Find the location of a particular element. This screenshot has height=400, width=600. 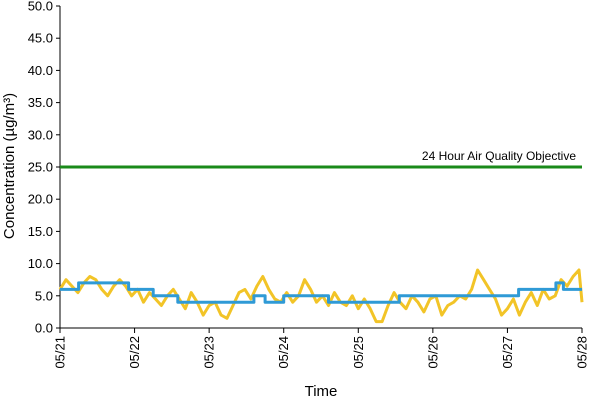

y-tick-label: 30.0 is located at coordinates (40, 134).